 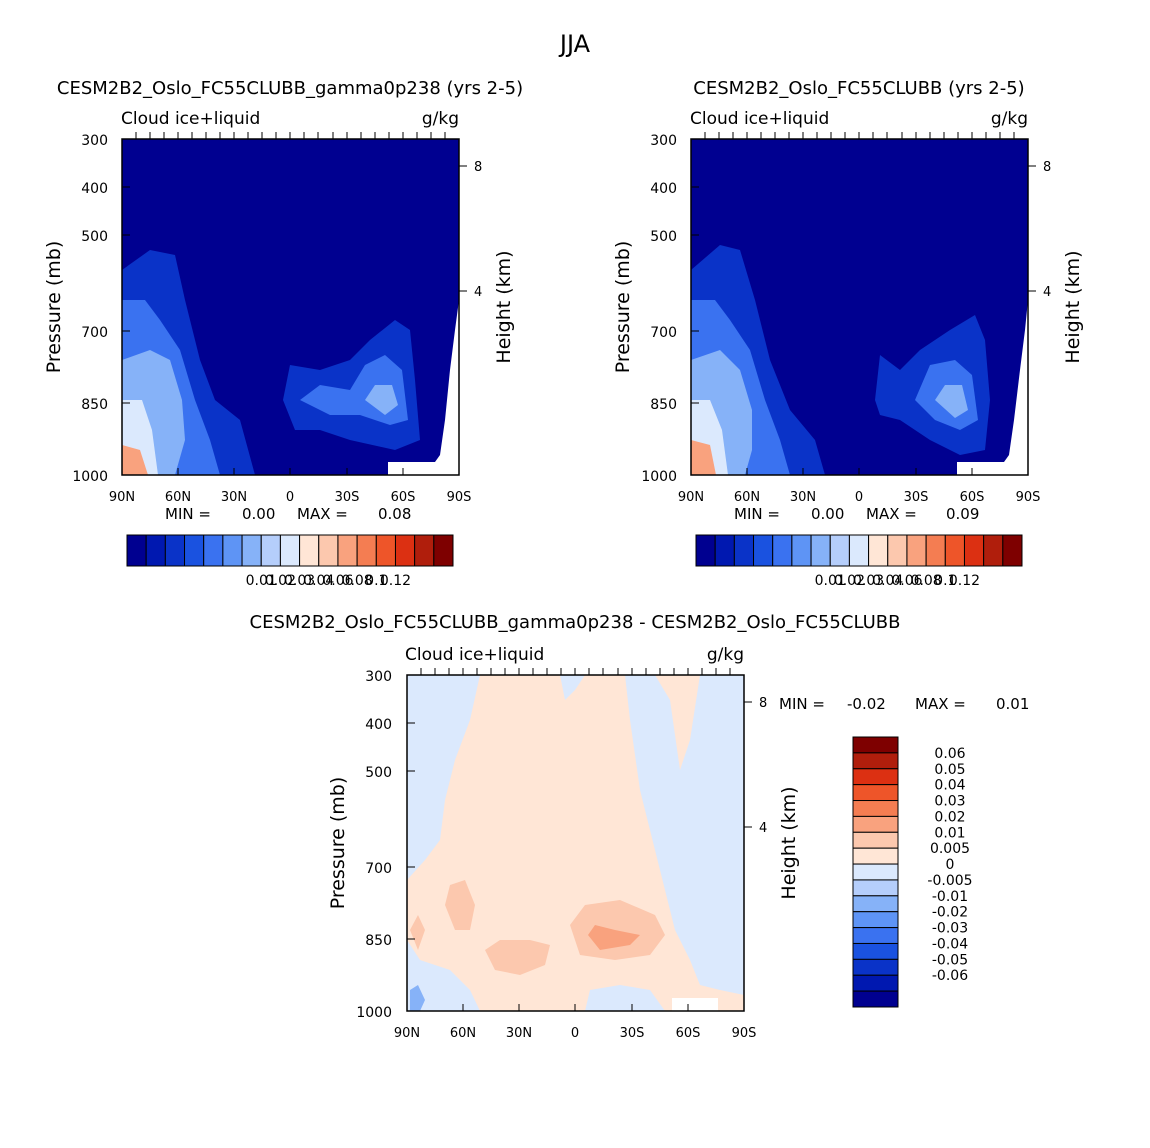 I want to click on panel-b-top-minor-ticks, so click(x=859, y=135).